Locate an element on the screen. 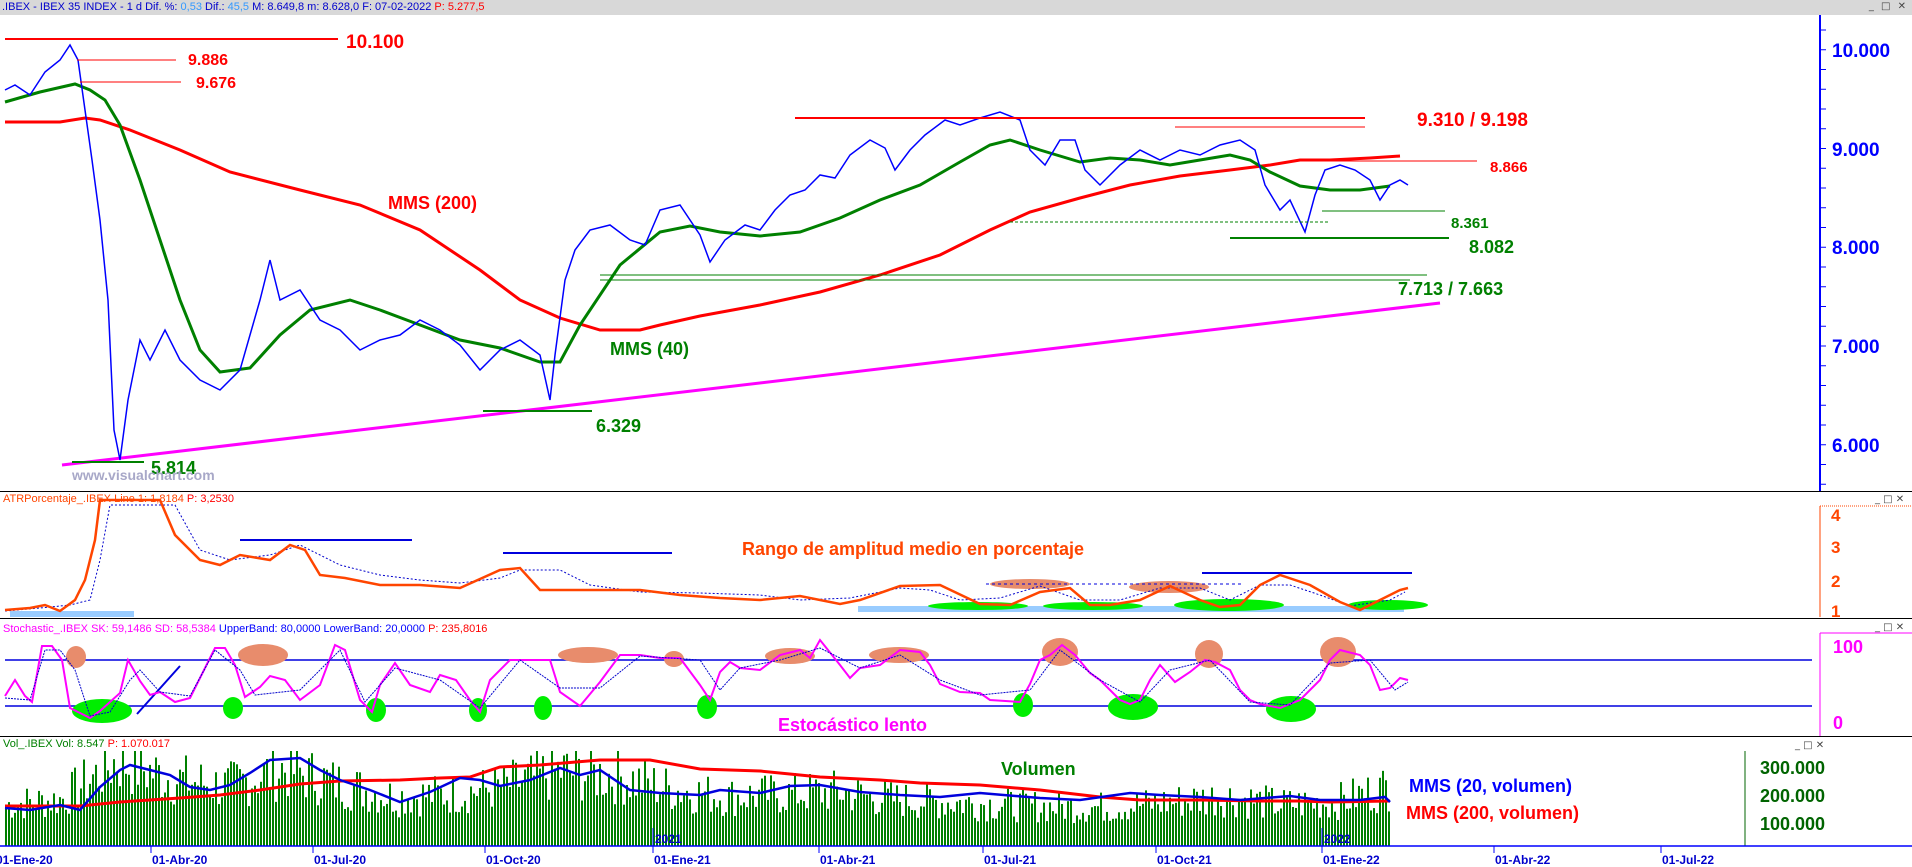 This screenshot has width=1912, height=867. dif-label: Dif.: is located at coordinates (215, 7).